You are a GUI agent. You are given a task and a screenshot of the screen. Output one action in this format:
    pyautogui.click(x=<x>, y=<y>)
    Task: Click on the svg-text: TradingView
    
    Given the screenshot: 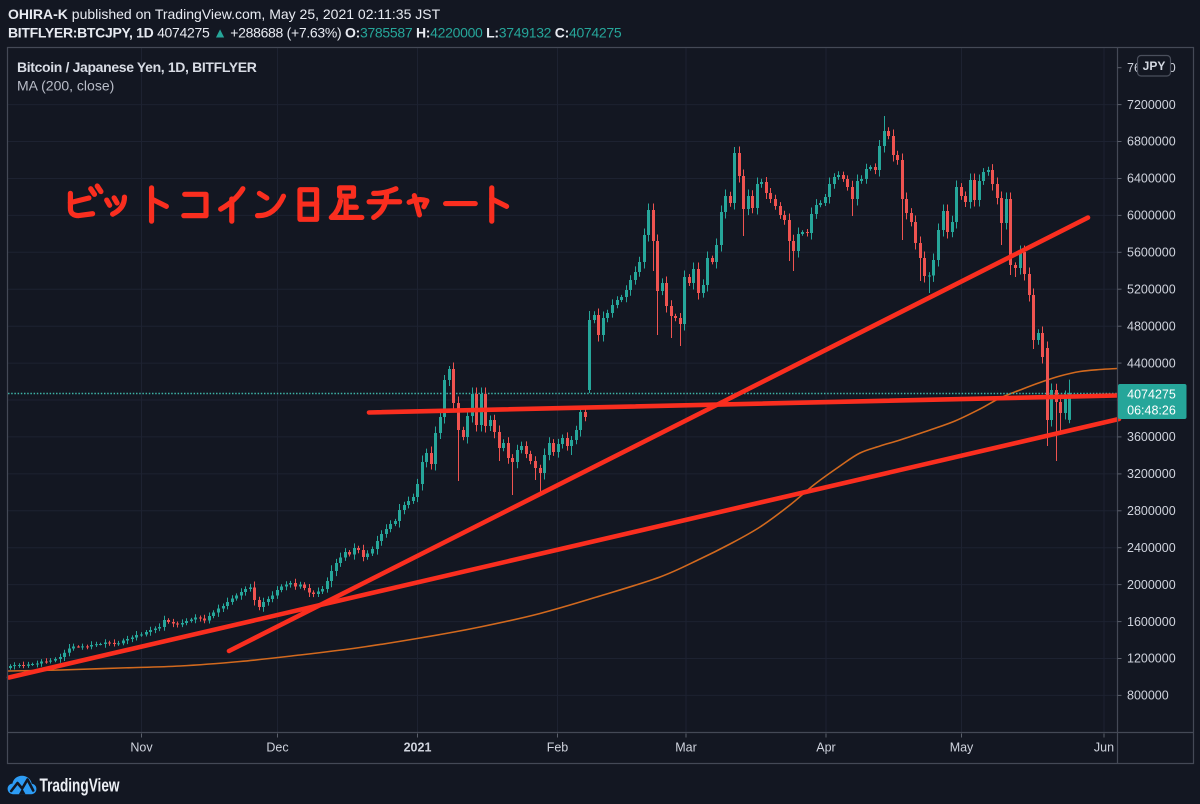 What is the action you would take?
    pyautogui.click(x=80, y=785)
    